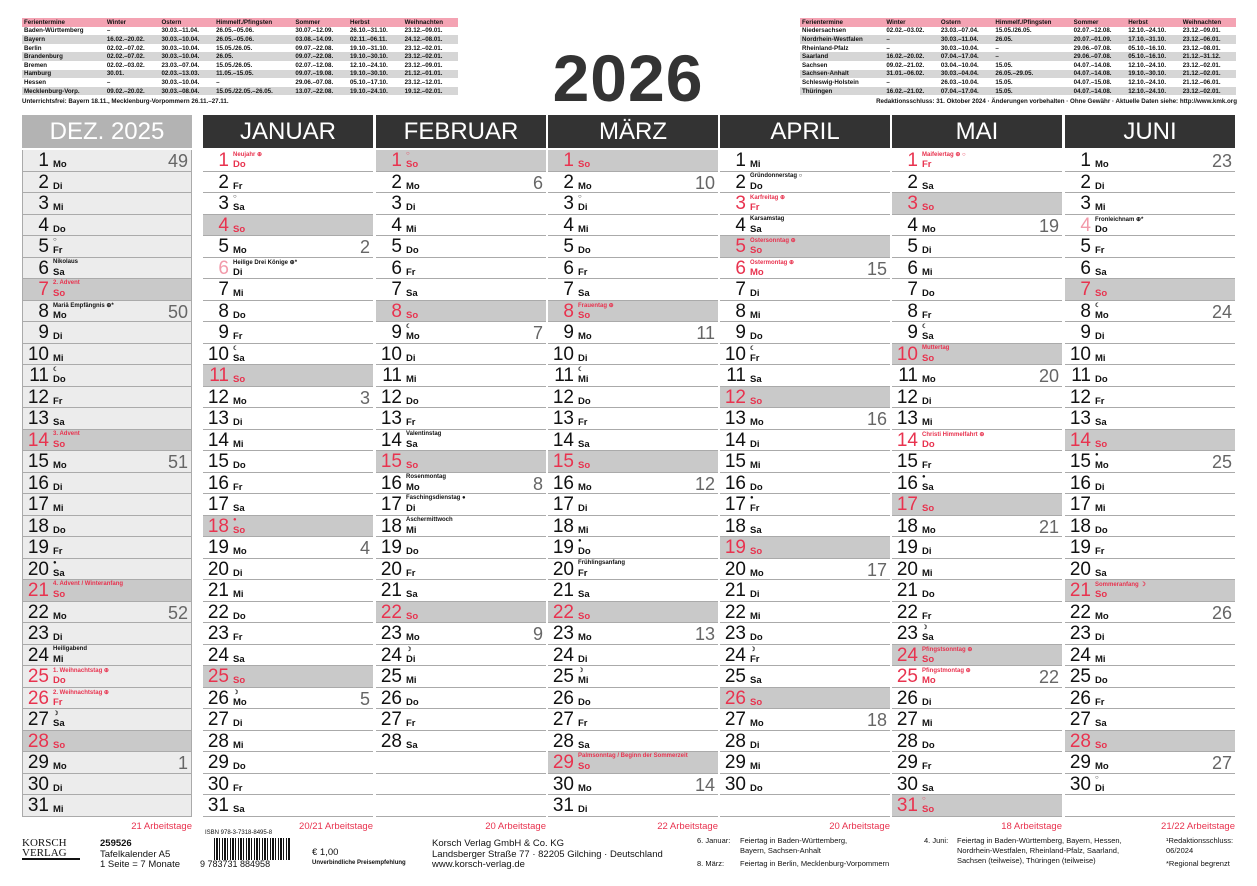 The width and height of the screenshot is (1257, 886). Describe the element at coordinates (1150, 634) in the screenshot. I see `day-row: 23 Di` at that location.